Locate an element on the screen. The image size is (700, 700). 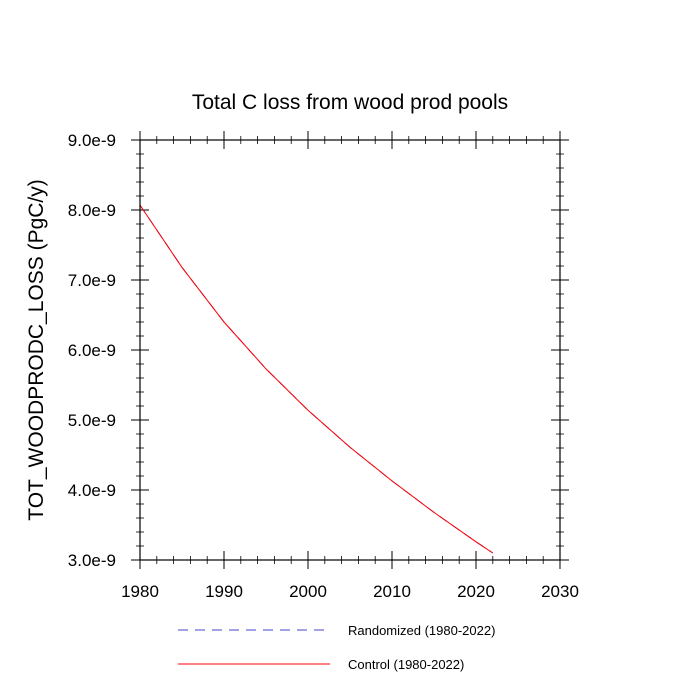
y-tick-label: 4.0e-9 is located at coordinates (92, 490).